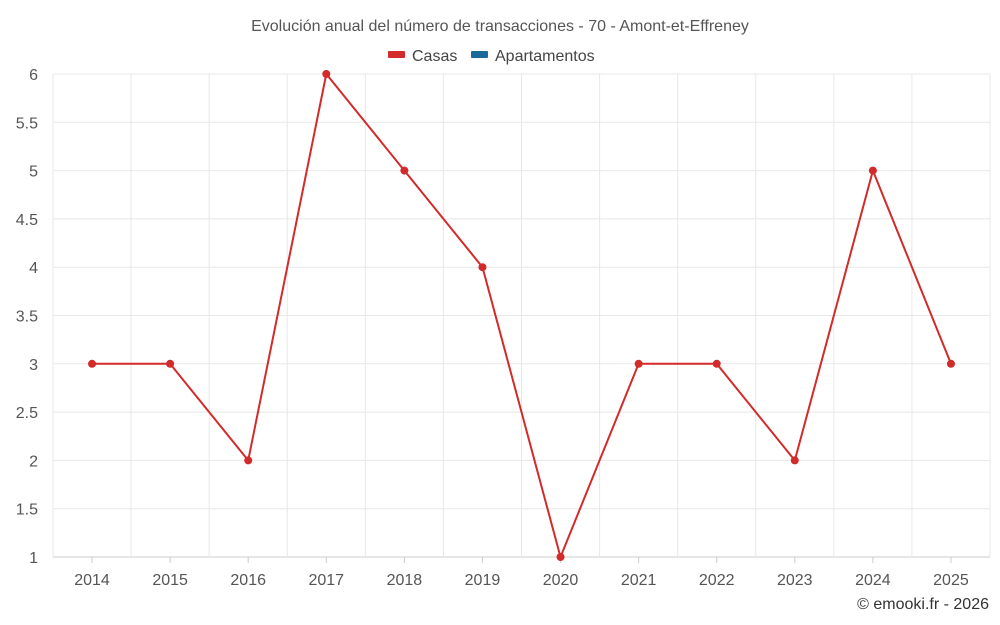  What do you see at coordinates (326, 580) in the screenshot?
I see `x-tick-label: 2017` at bounding box center [326, 580].